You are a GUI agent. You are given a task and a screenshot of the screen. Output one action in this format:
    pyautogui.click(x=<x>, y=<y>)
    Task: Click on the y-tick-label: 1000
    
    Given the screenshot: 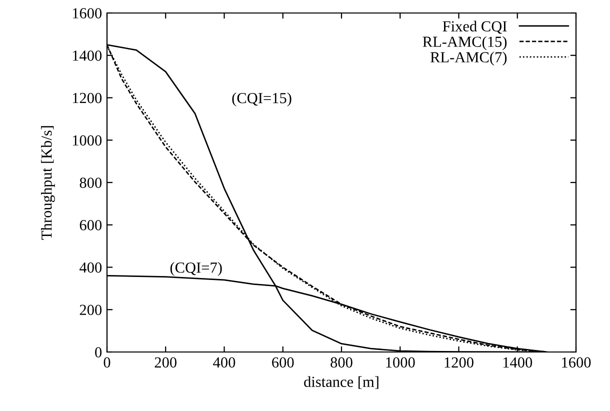 What is the action you would take?
    pyautogui.click(x=87, y=140)
    